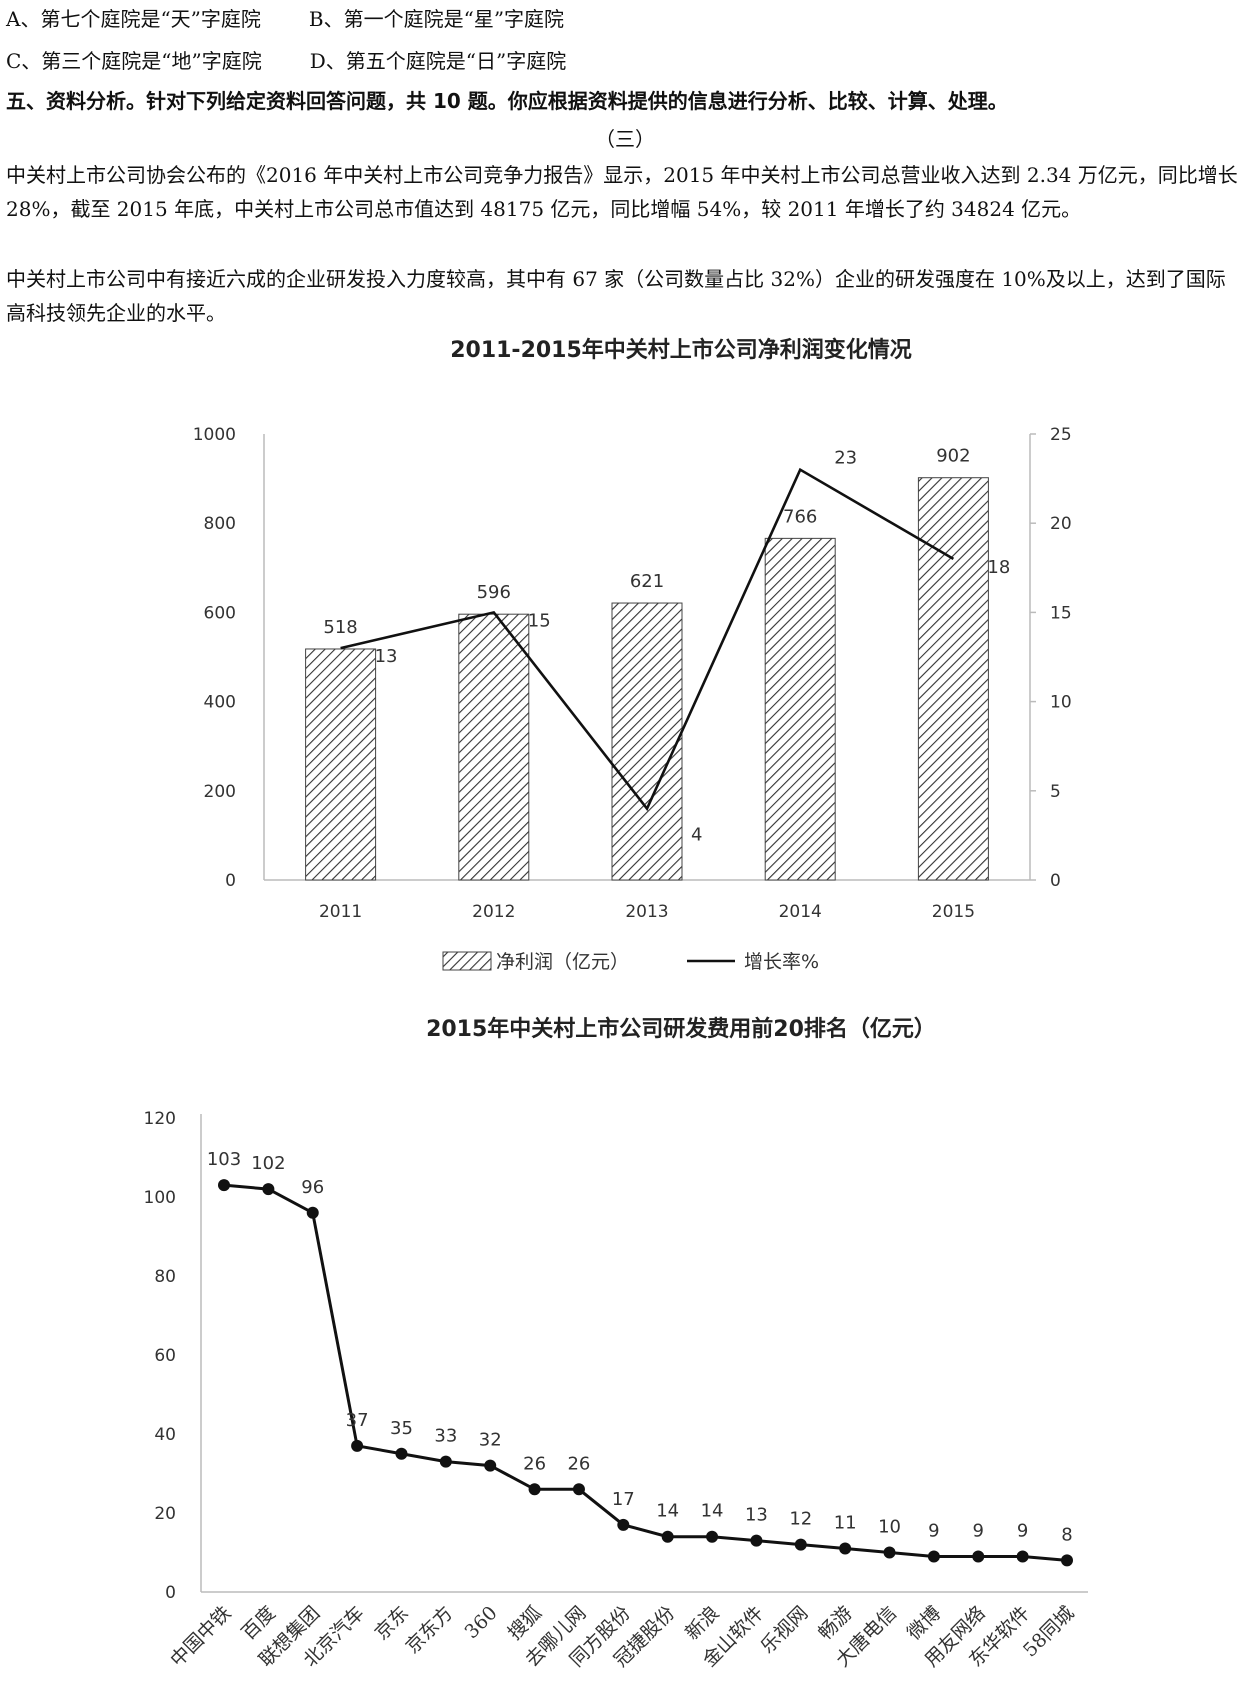 The image size is (1250, 1696). What do you see at coordinates (800, 516) in the screenshot?
I see `chart1-bar-label: 766` at bounding box center [800, 516].